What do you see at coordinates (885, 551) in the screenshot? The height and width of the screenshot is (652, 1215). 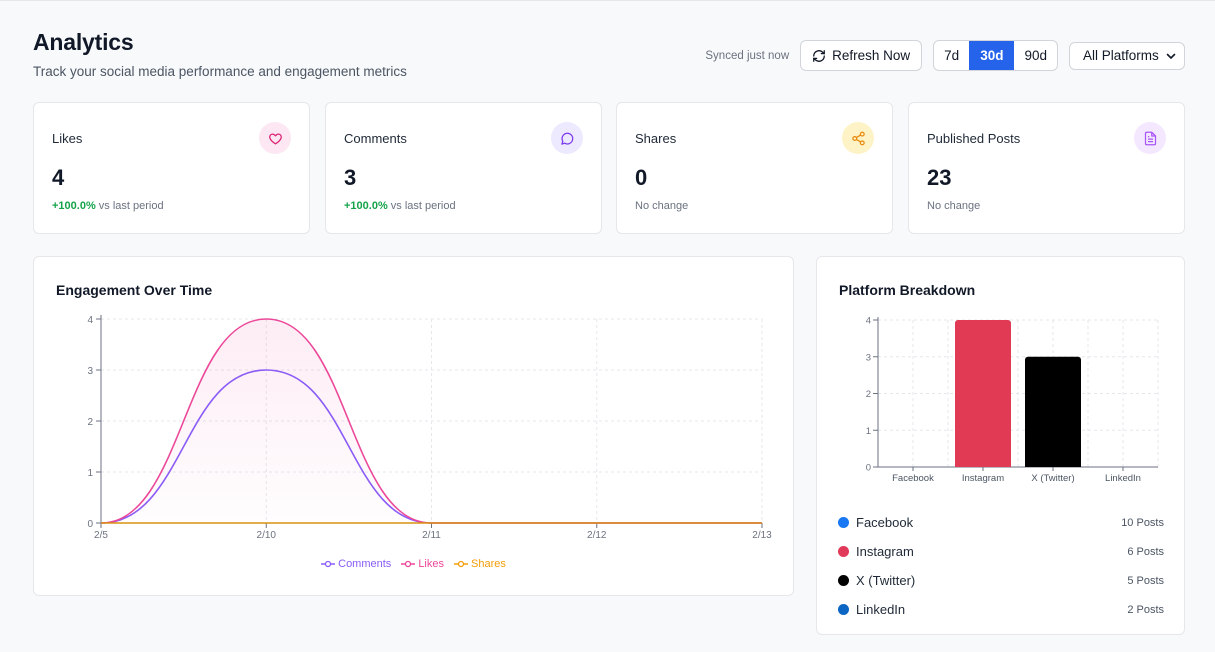 I see `platform-name: Instagram` at bounding box center [885, 551].